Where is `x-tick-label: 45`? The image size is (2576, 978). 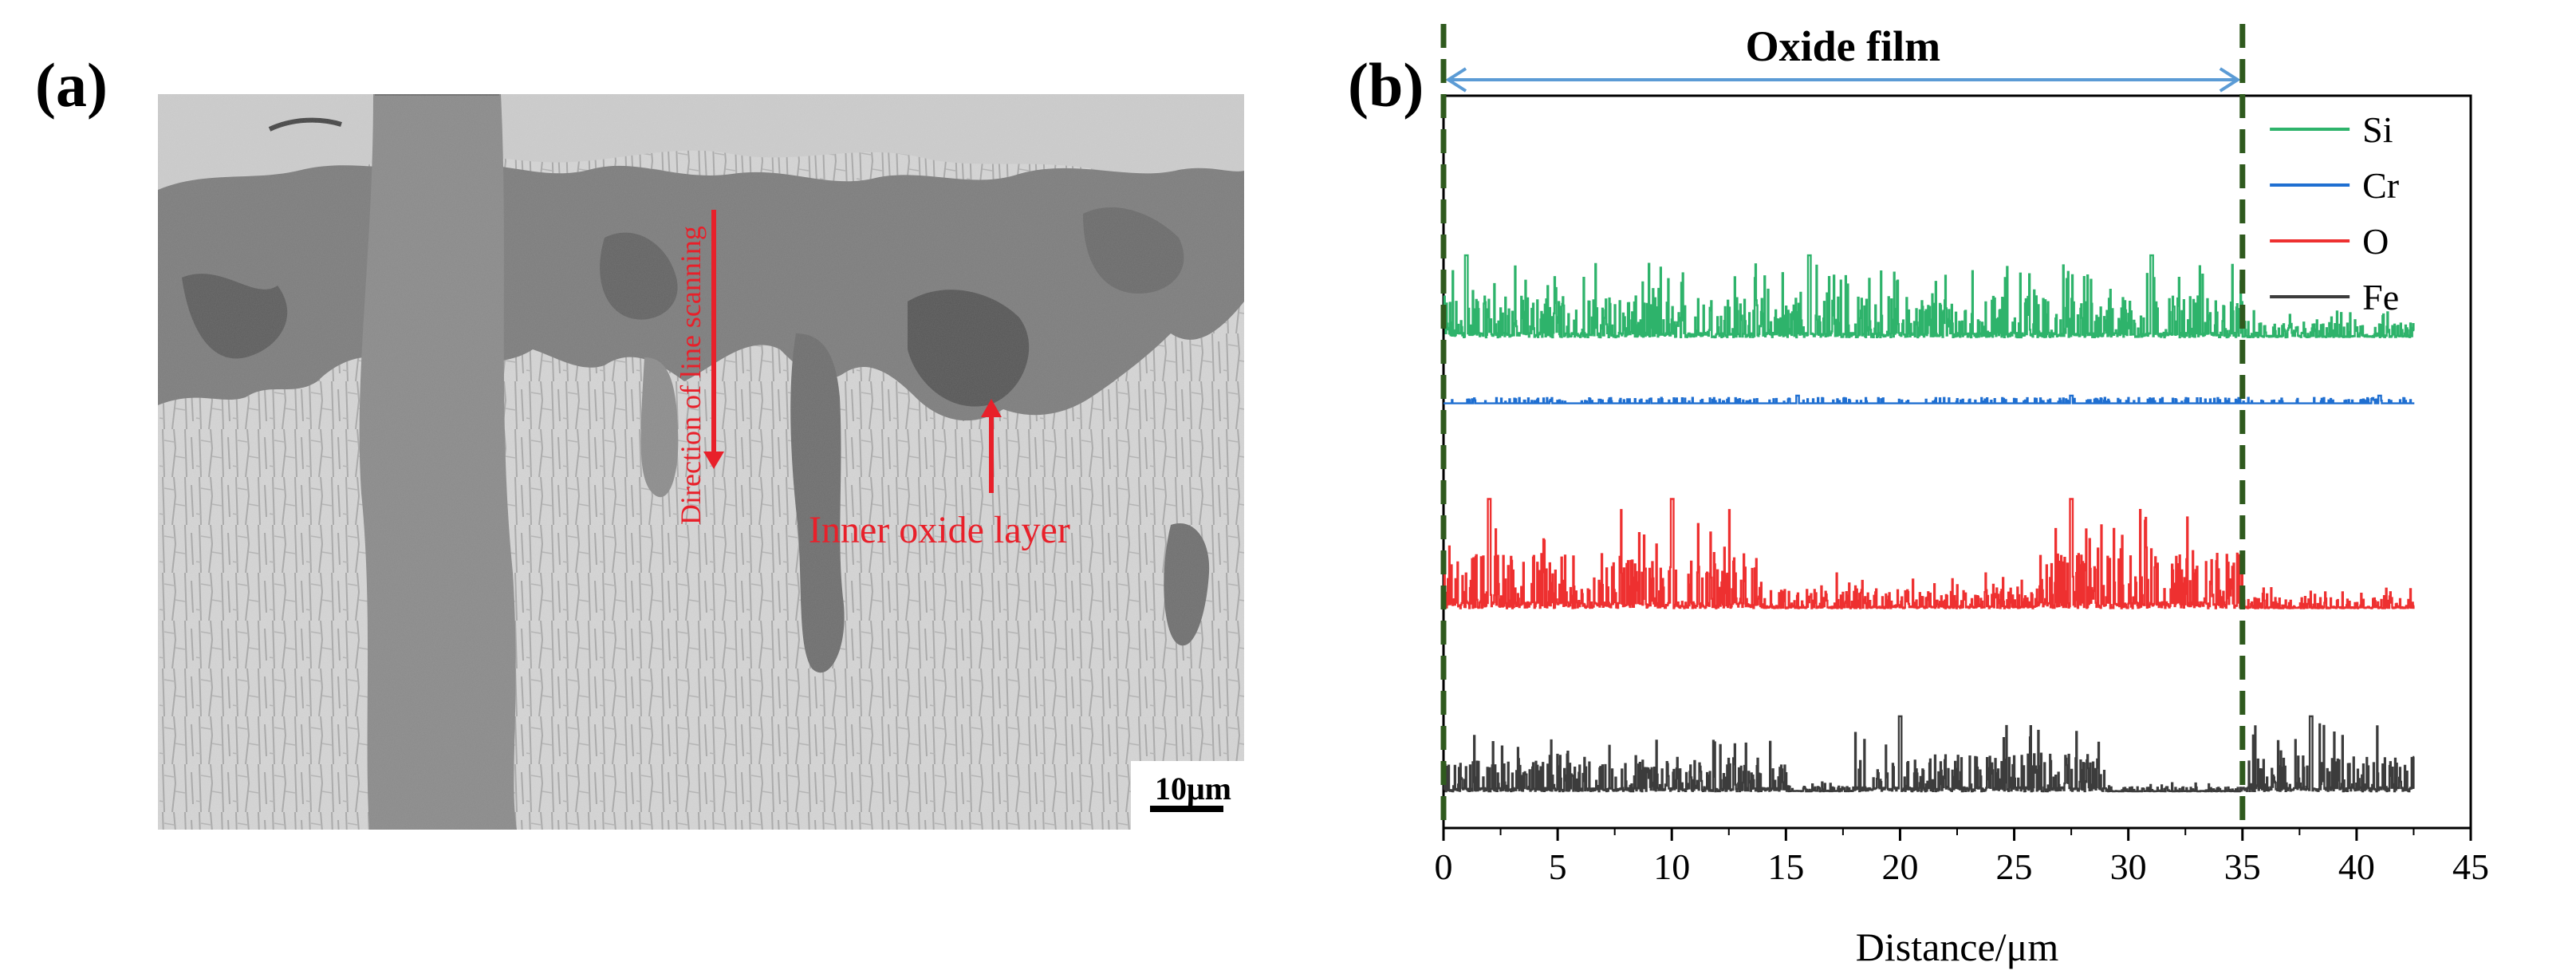 x-tick-label: 45 is located at coordinates (2470, 866).